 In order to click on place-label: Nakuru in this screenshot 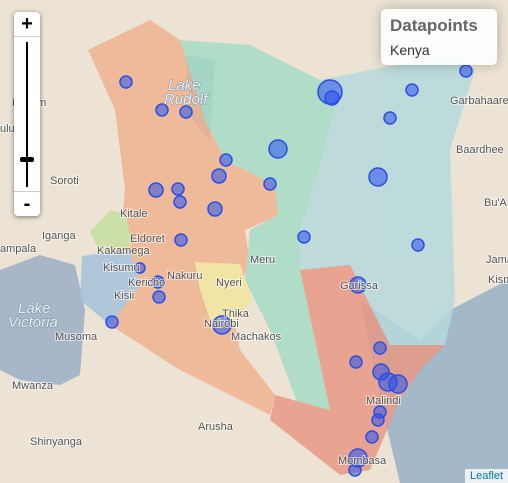, I will do `click(184, 276)`.